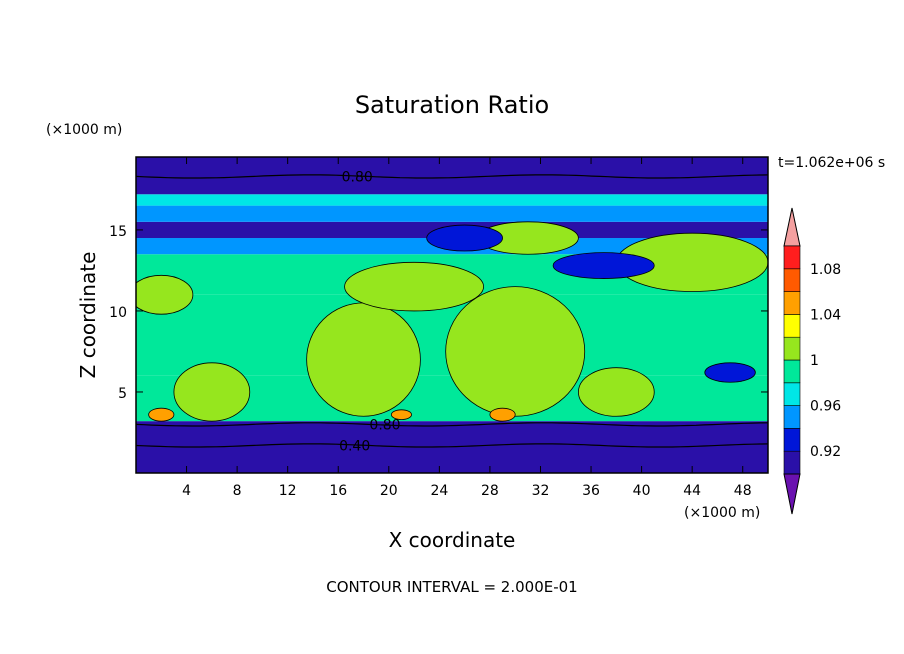 The width and height of the screenshot is (904, 654). I want to click on chart-title: Saturation Ratio, so click(452, 105).